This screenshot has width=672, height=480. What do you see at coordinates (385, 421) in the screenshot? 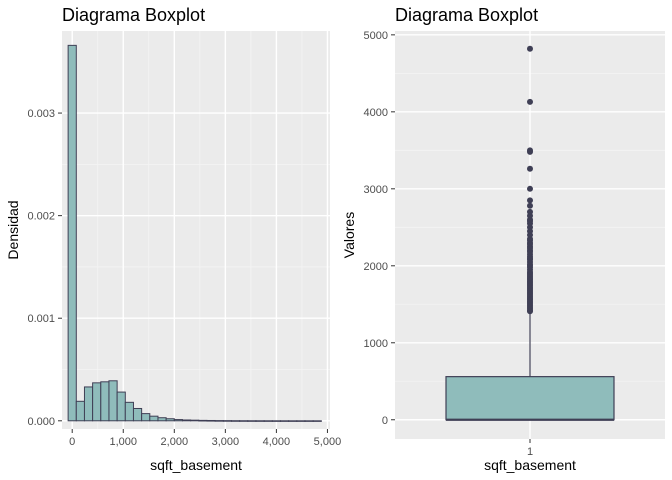
I see `boxplot-y-tick-label: 0` at bounding box center [385, 421].